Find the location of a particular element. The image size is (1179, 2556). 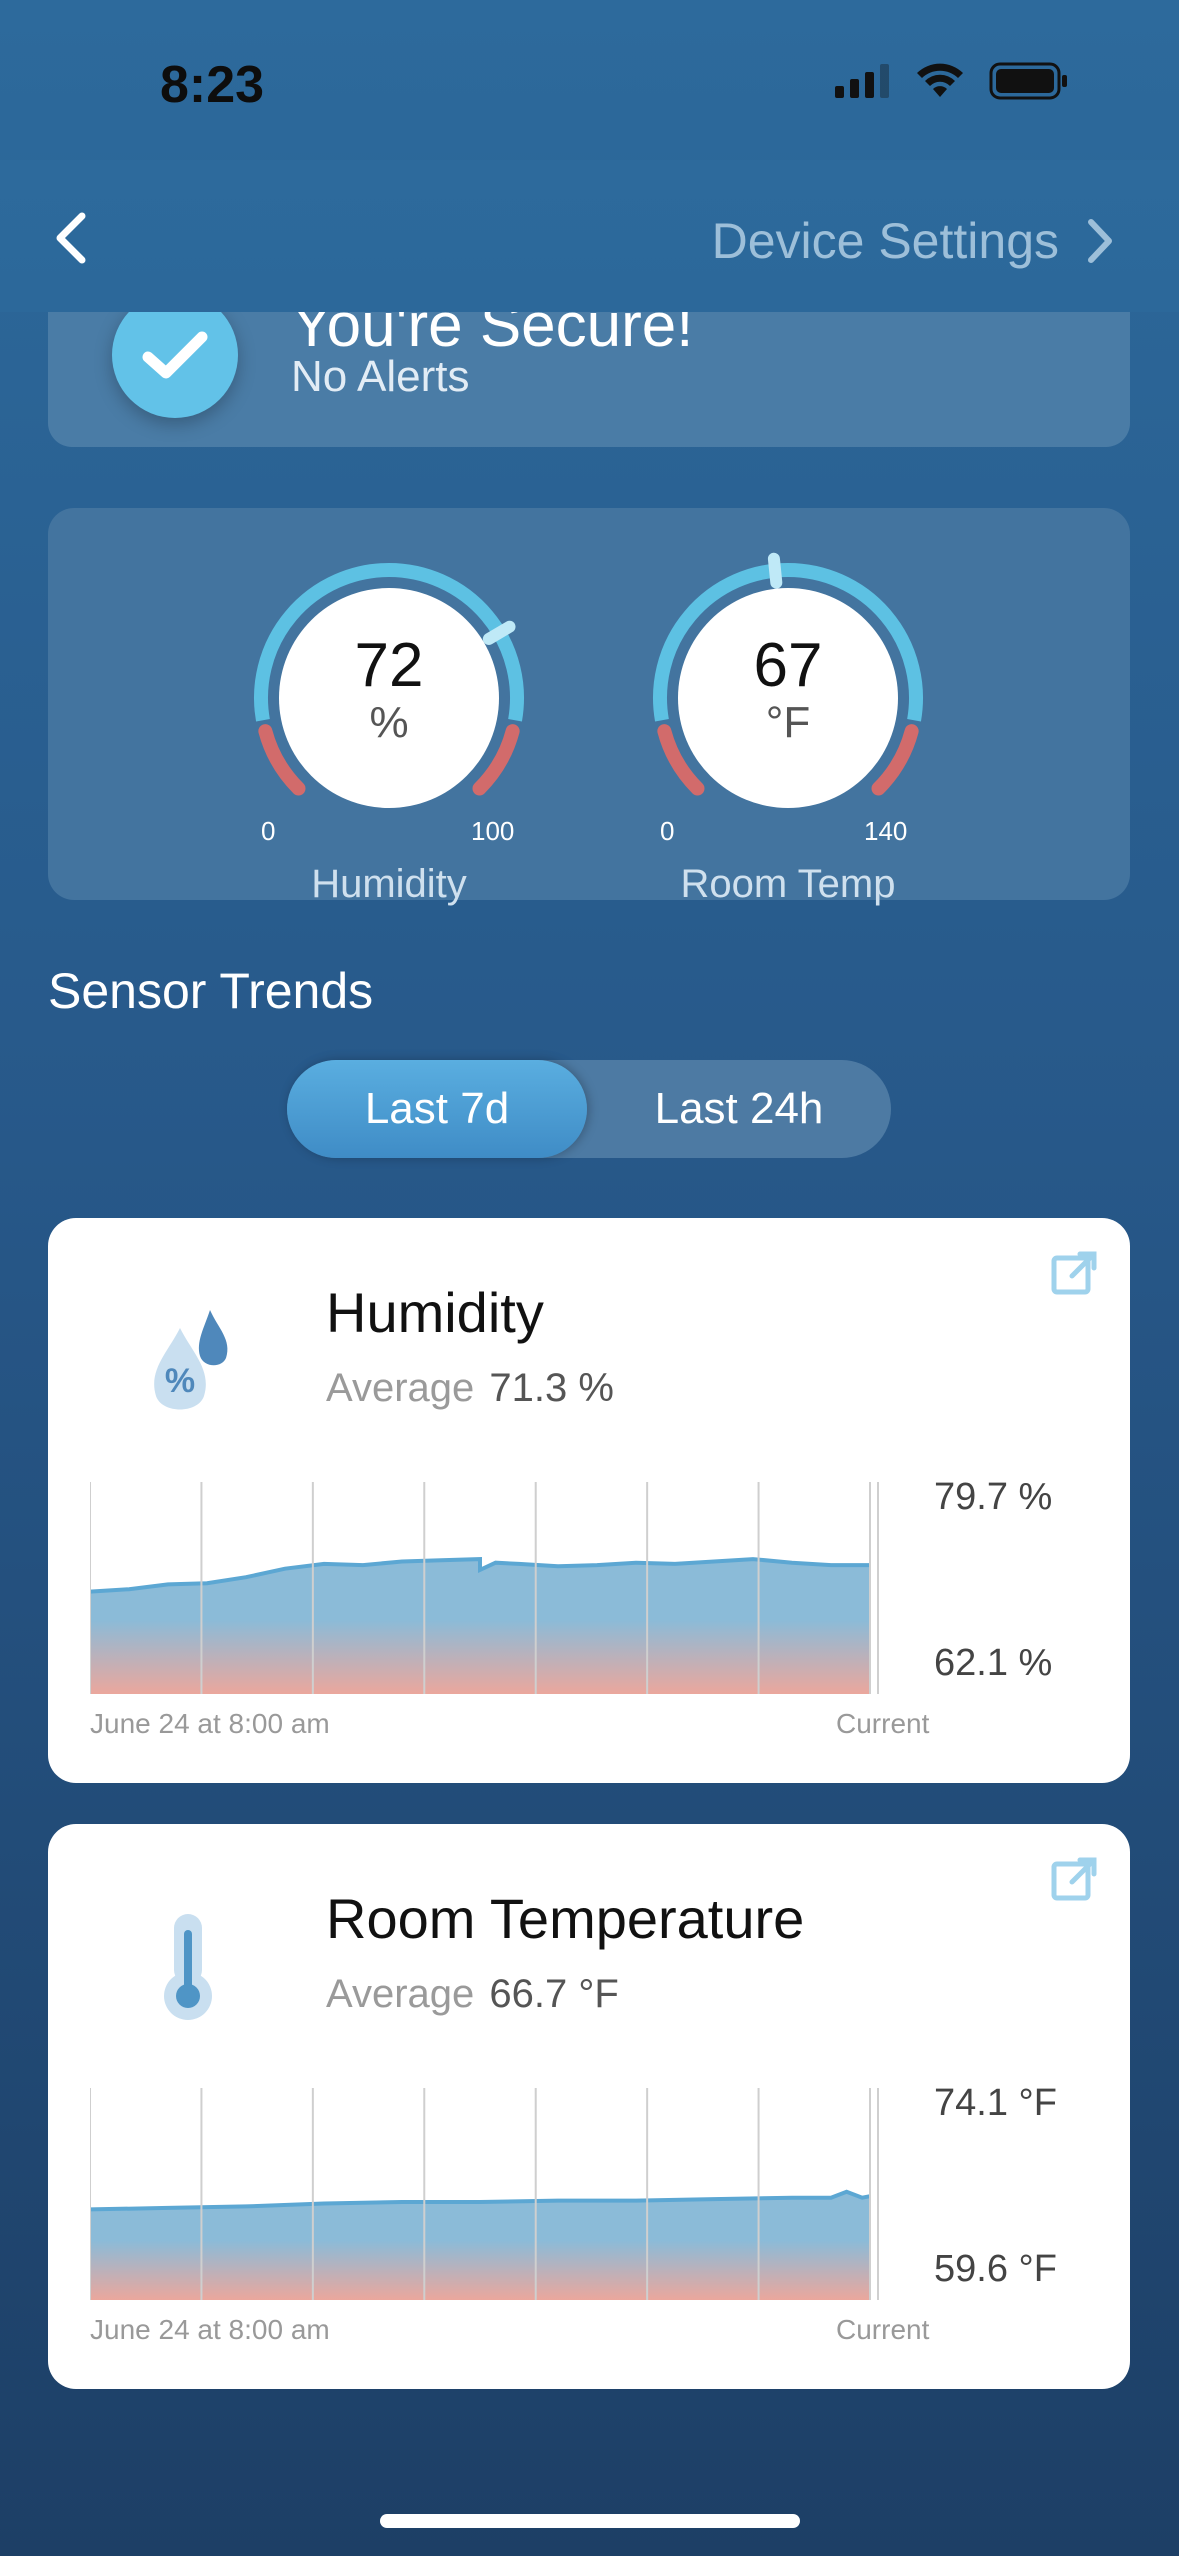

humidity-gauge: 72 % 0 100 Humidity is located at coordinates (389, 727).